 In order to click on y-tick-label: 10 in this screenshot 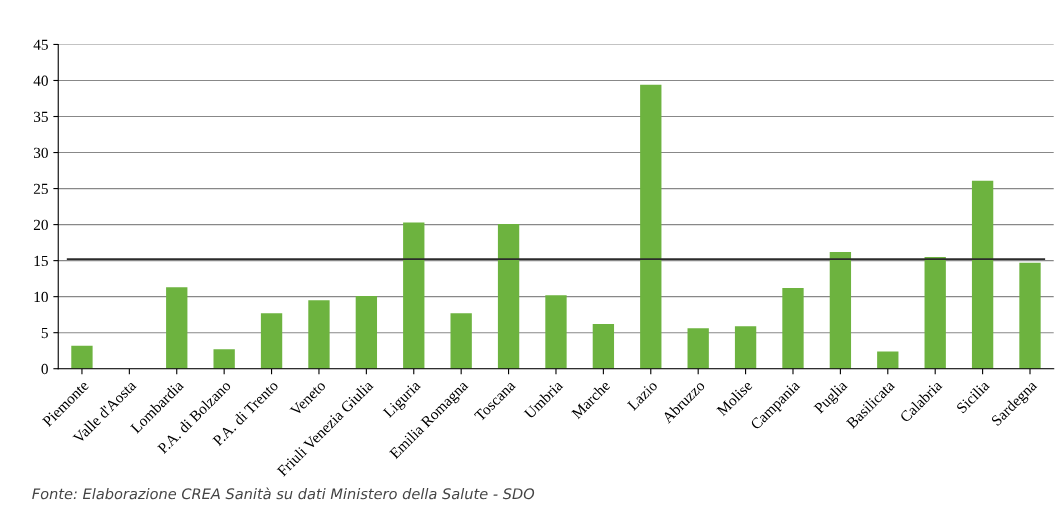, I will do `click(41, 297)`.